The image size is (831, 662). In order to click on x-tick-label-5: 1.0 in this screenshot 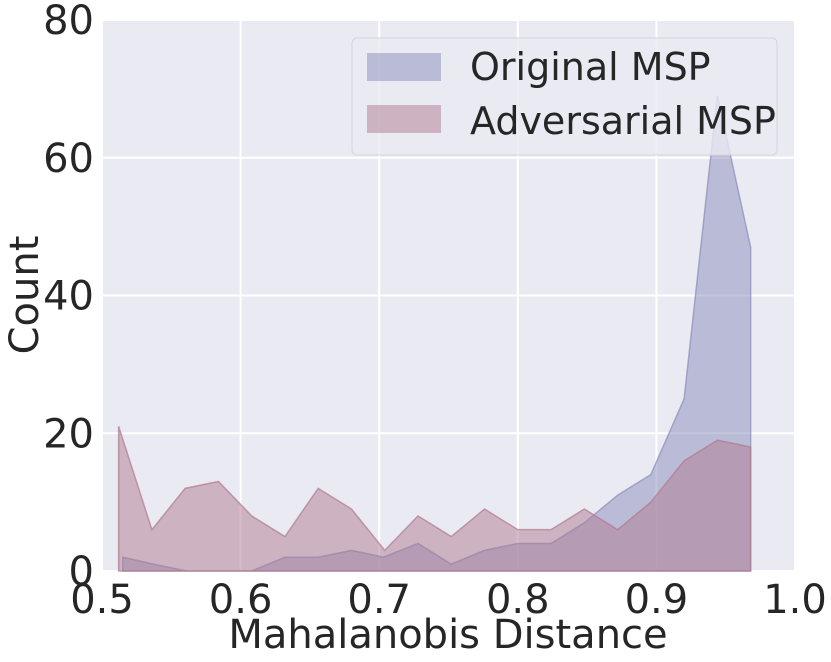, I will do `click(795, 600)`.